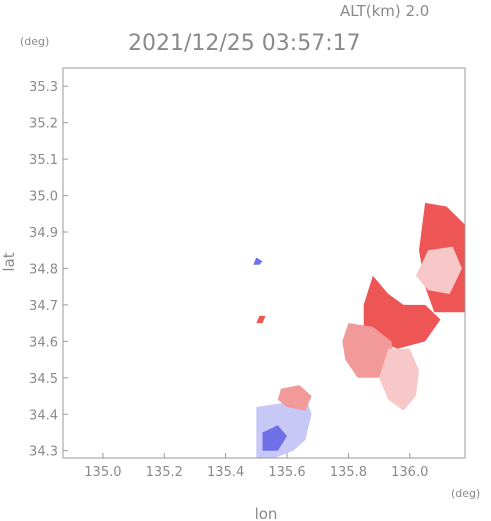 Image resolution: width=491 pixels, height=521 pixels. What do you see at coordinates (43, 233) in the screenshot?
I see `y-tick-label: 34.9` at bounding box center [43, 233].